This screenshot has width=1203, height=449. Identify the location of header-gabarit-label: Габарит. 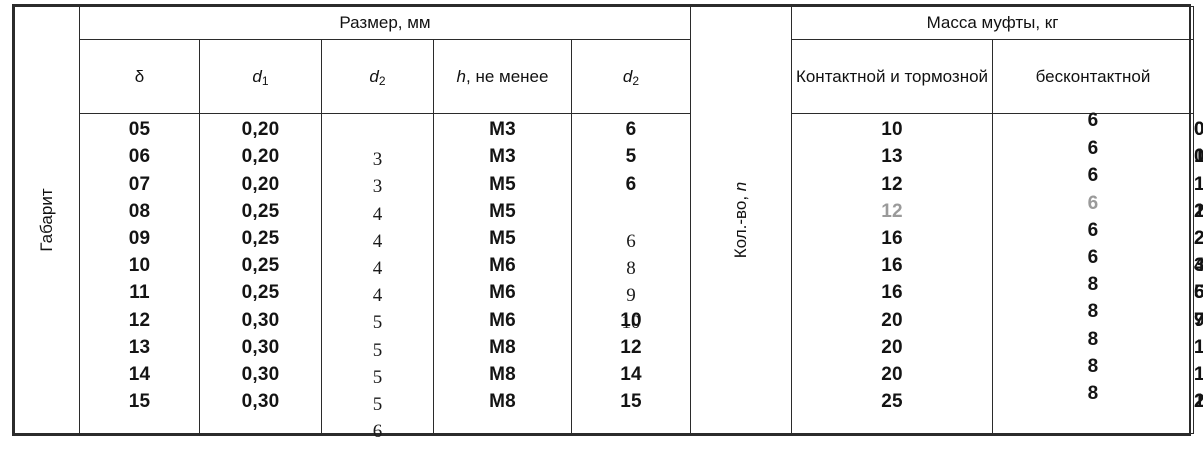
(46, 220).